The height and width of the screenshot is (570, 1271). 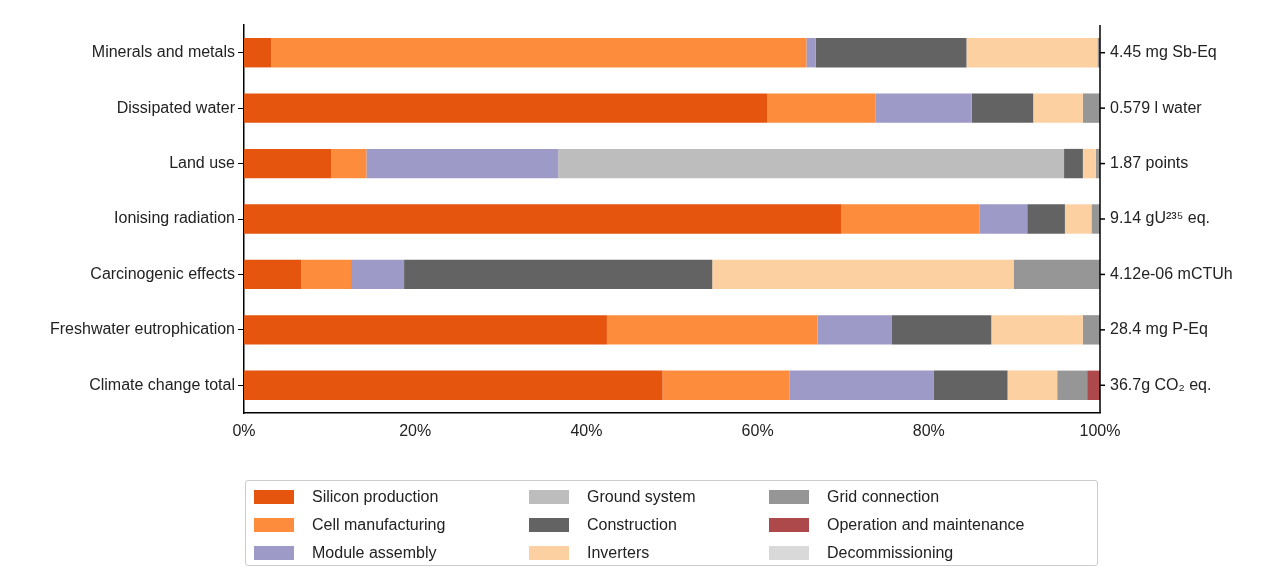 I want to click on text: 4.12e-06 mCTUh, so click(x=1171, y=273).